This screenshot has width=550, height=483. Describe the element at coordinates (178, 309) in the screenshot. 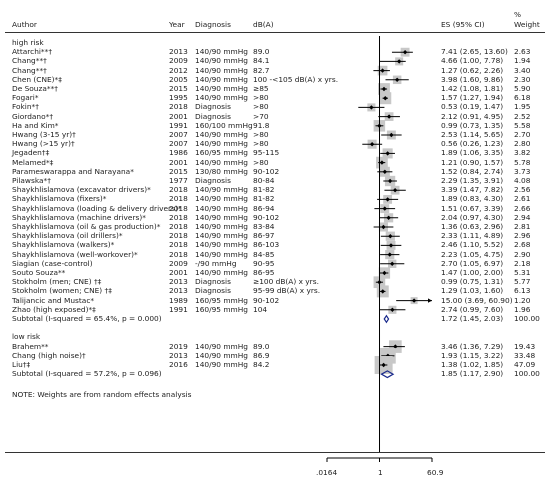

I see `row-year: 1991` at that location.